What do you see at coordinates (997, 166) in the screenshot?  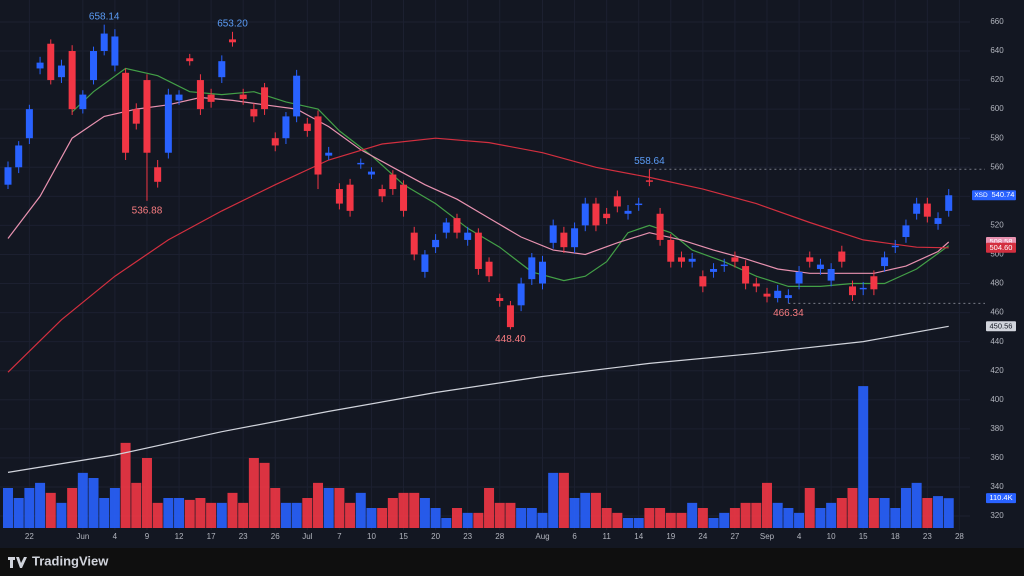 I see `y-tick-label: 560` at bounding box center [997, 166].